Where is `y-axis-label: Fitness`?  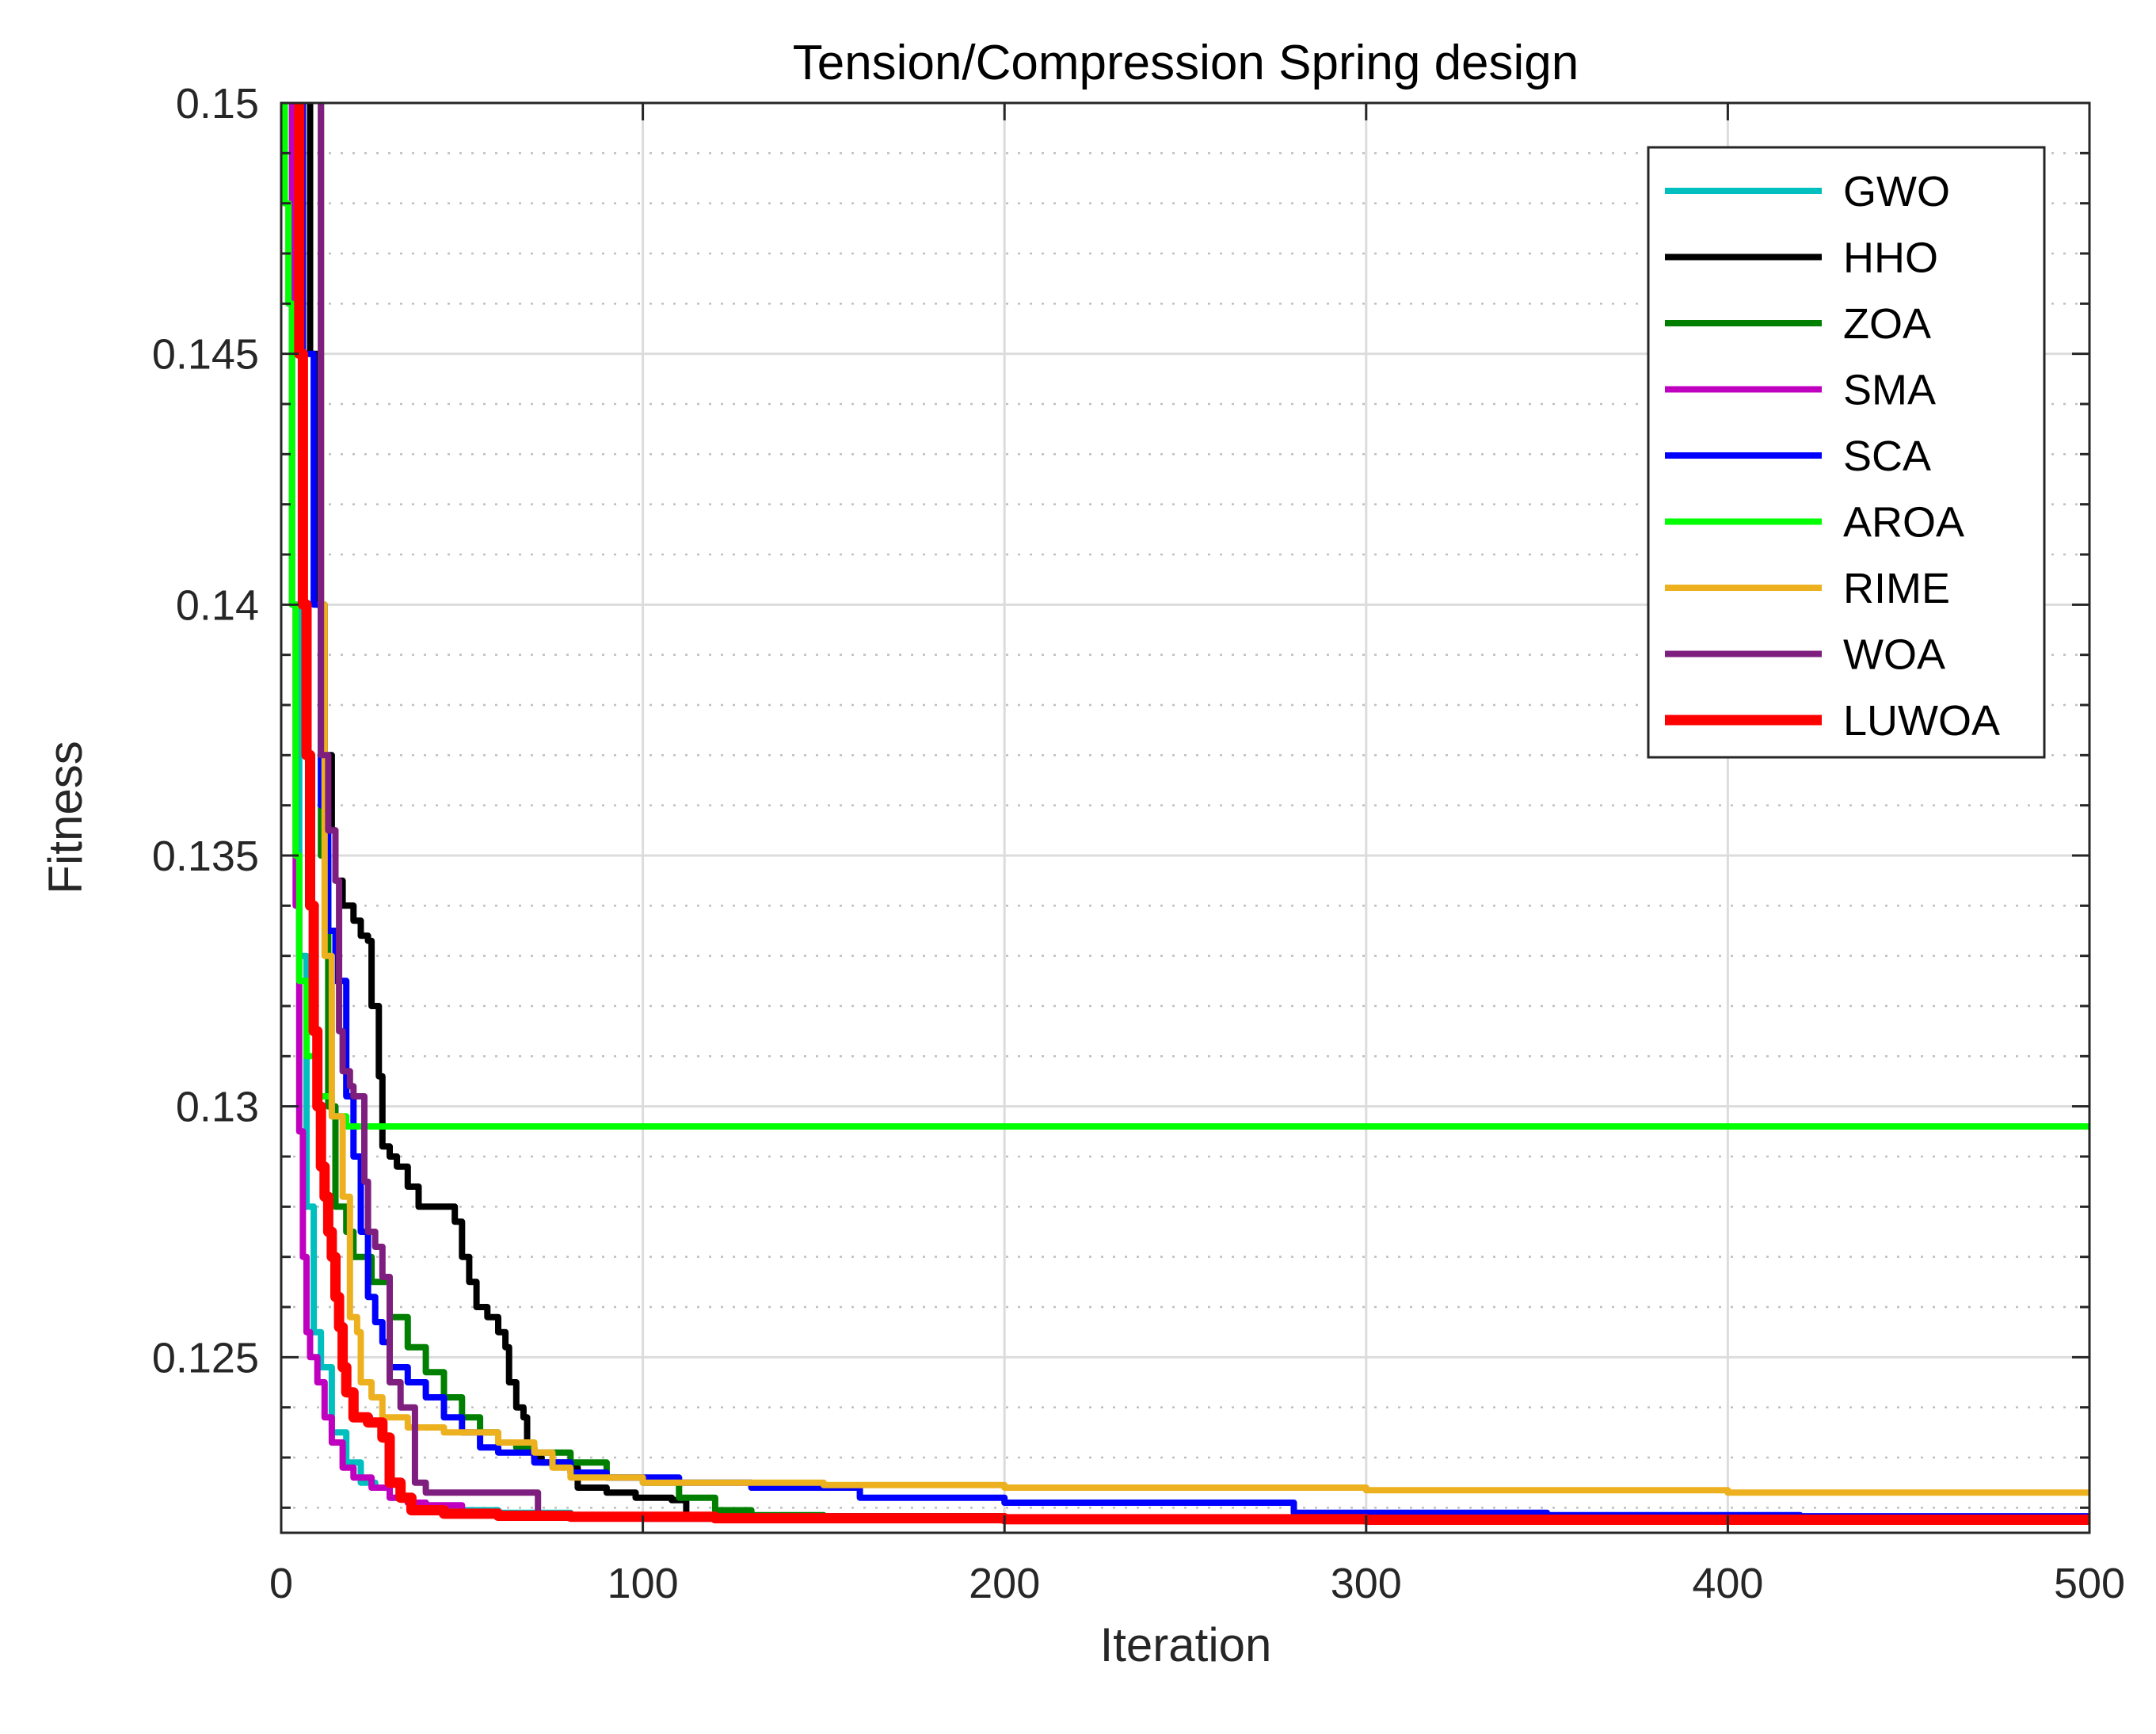
y-axis-label: Fitness is located at coordinates (65, 818).